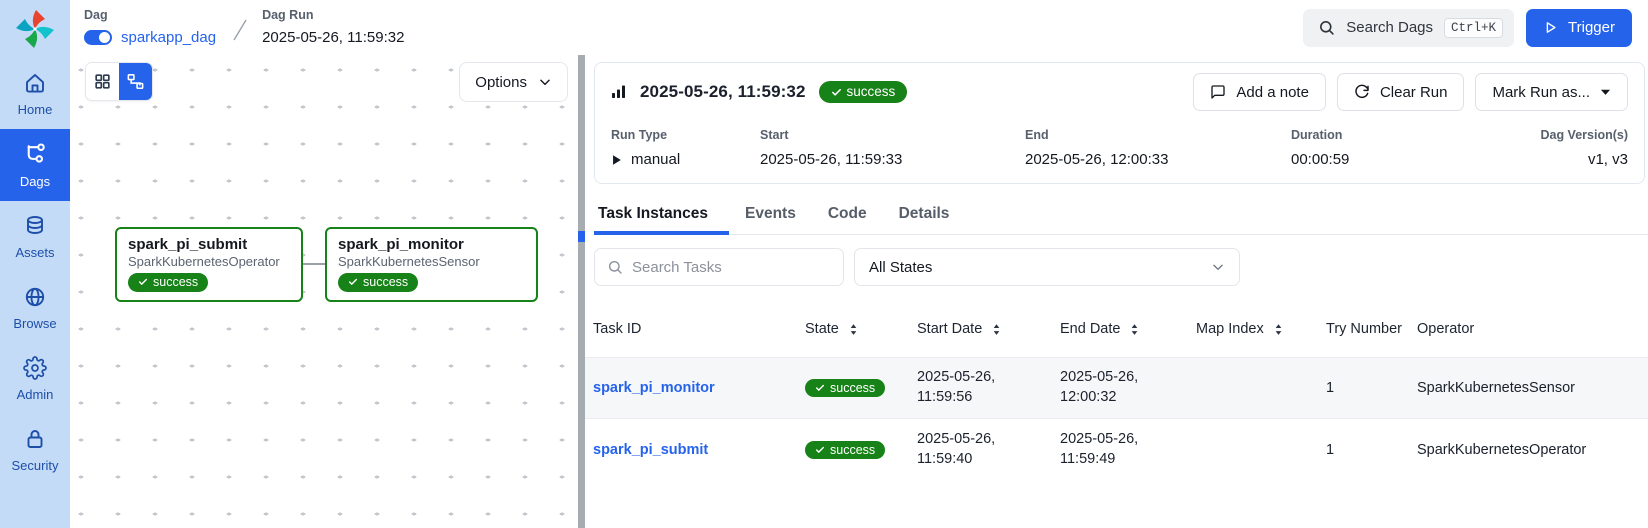 Image resolution: width=1648 pixels, height=528 pixels. What do you see at coordinates (661, 215) in the screenshot?
I see `tab-task-instances: Task Instances` at bounding box center [661, 215].